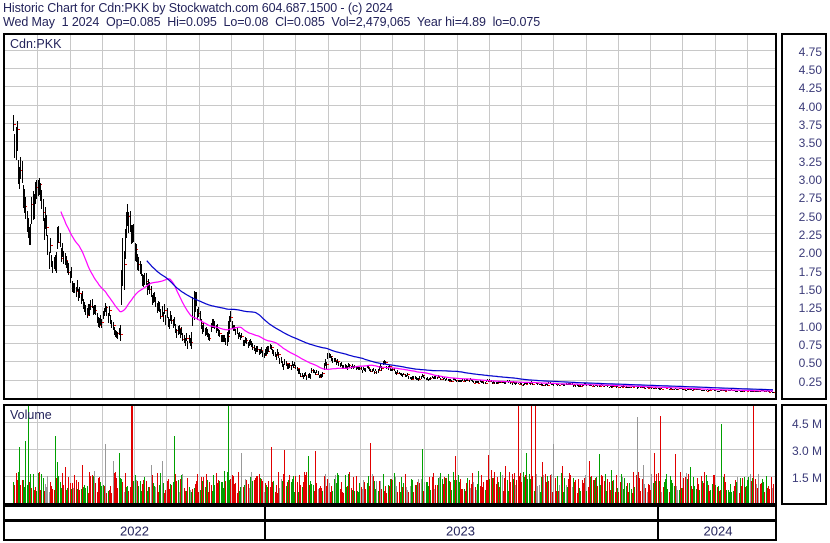  I want to click on price-panel-label: Cdn:PKK, so click(36, 44).